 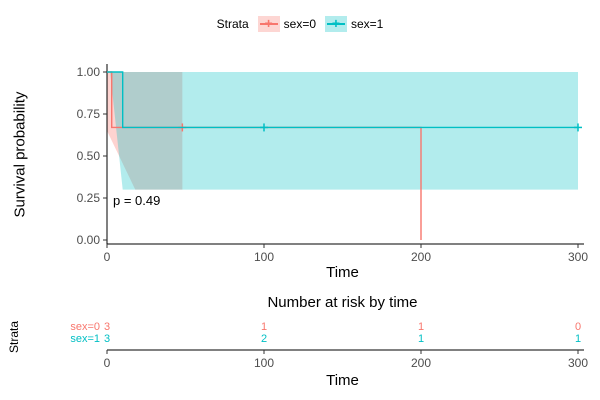 I want to click on risk-x-tick-label: 300, so click(x=578, y=363).